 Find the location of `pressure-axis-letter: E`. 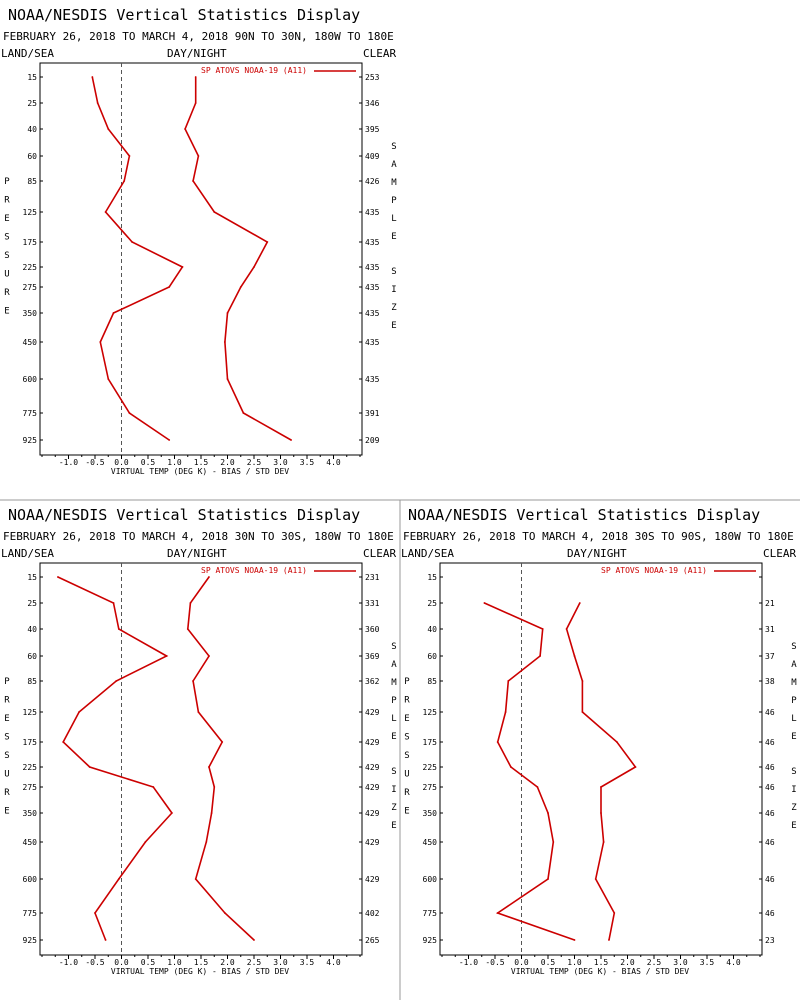

pressure-axis-letter: E is located at coordinates (6, 719).